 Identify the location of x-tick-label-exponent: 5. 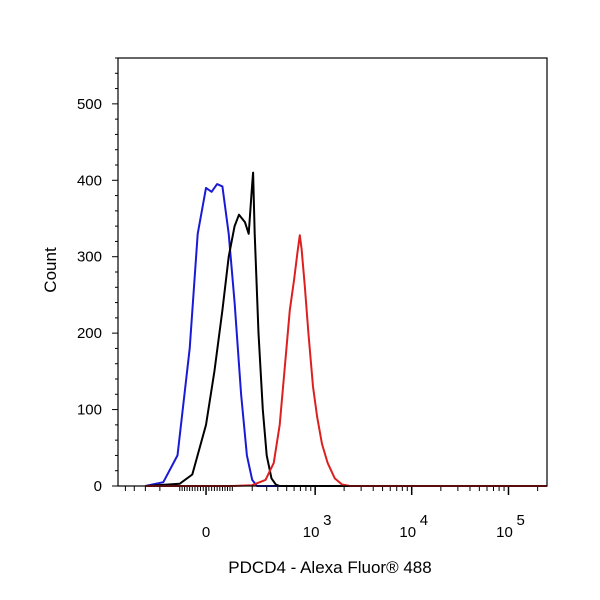
(520, 520).